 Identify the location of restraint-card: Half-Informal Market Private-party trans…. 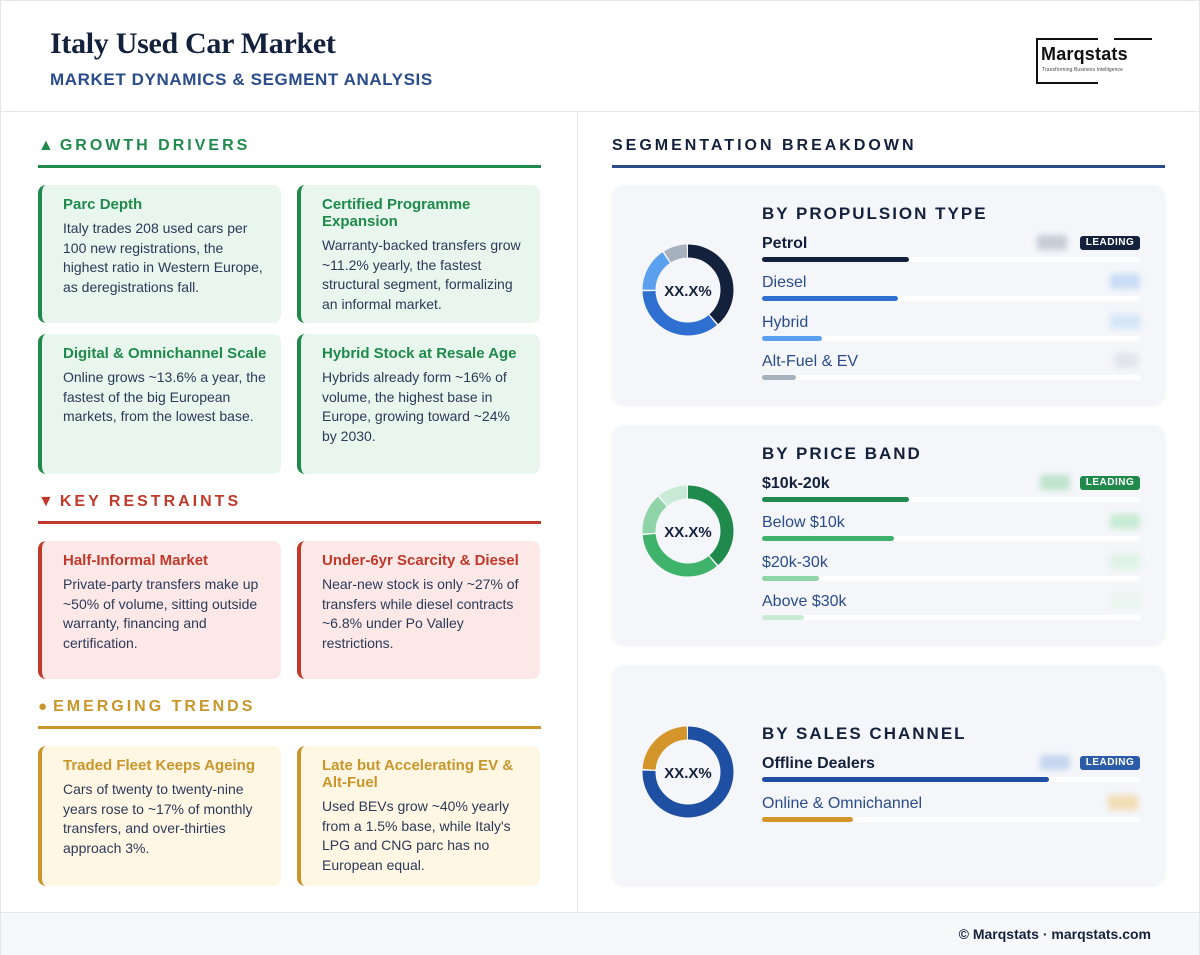
(159, 610).